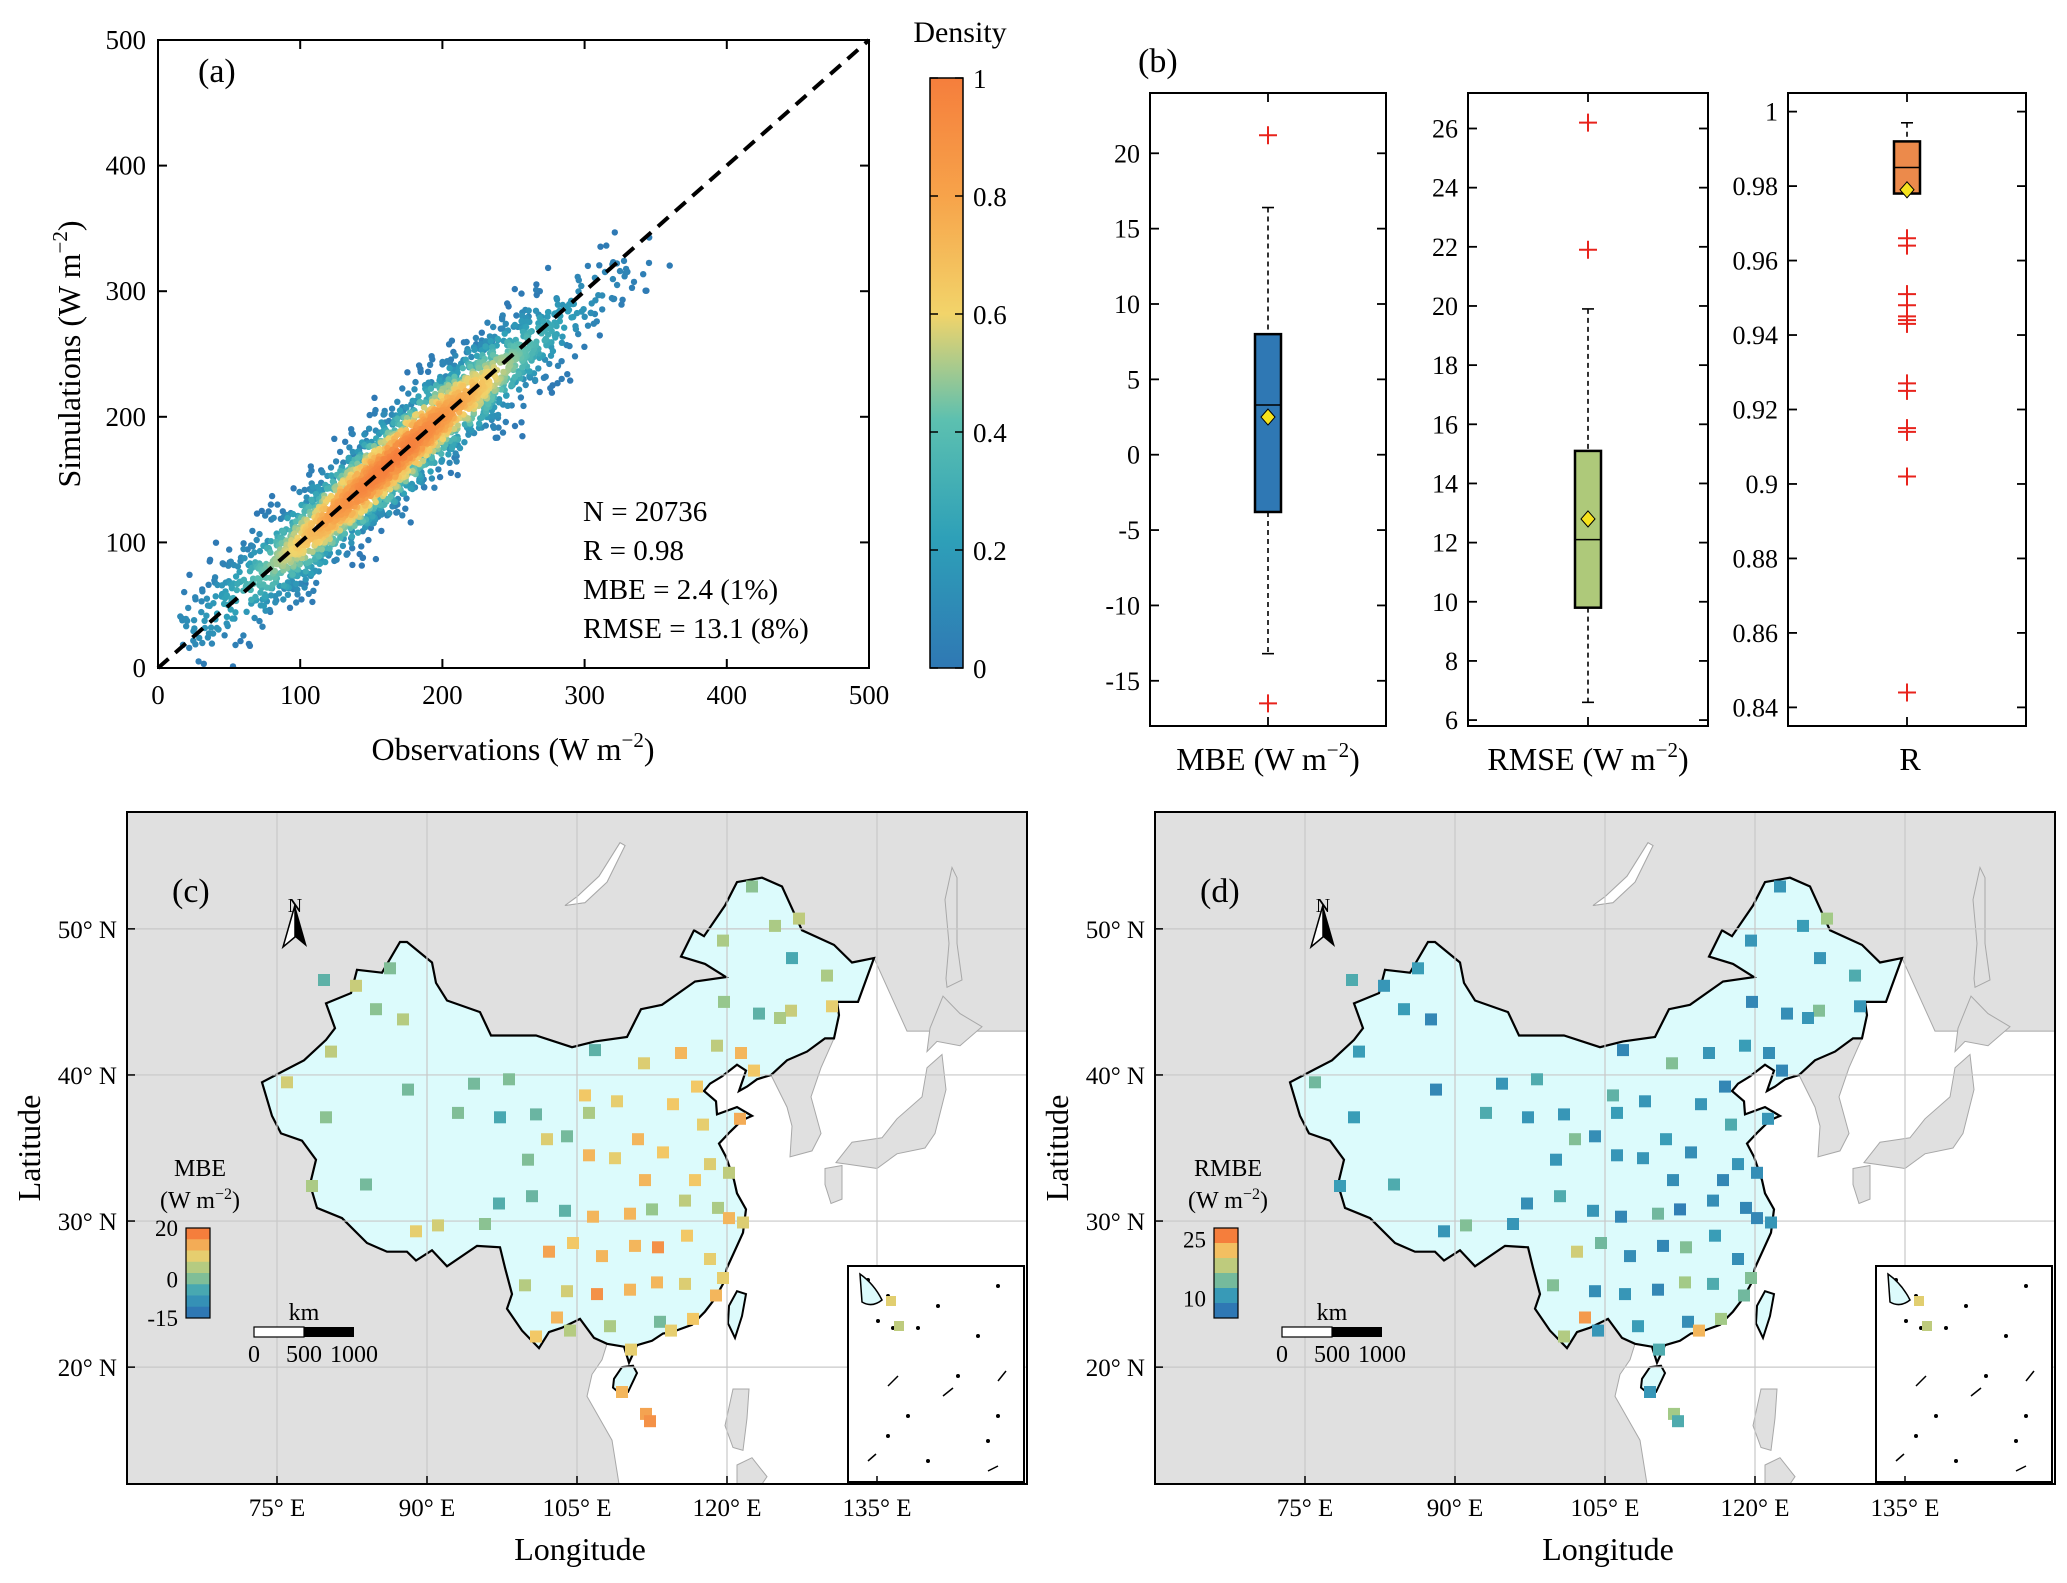  Describe the element at coordinates (29, 1148) in the screenshot. I see `y-axis-label: Latitude` at that location.